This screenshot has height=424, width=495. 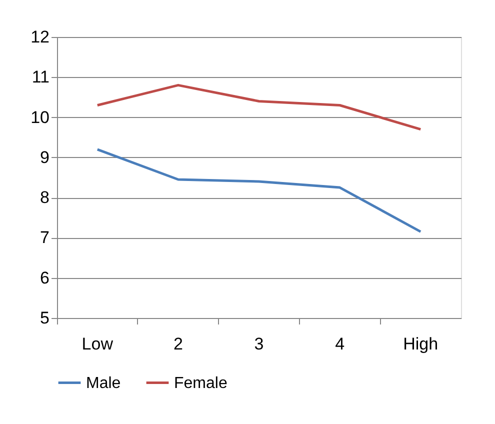 I want to click on y-tick-label: 12, so click(x=40, y=37).